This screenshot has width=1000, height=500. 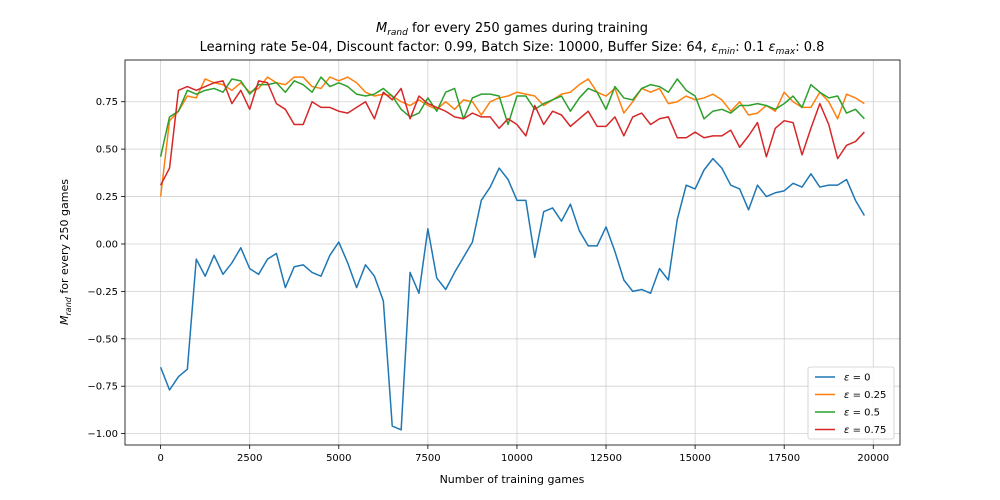 I want to click on y-tick-label: 0.00, so click(x=107, y=244).